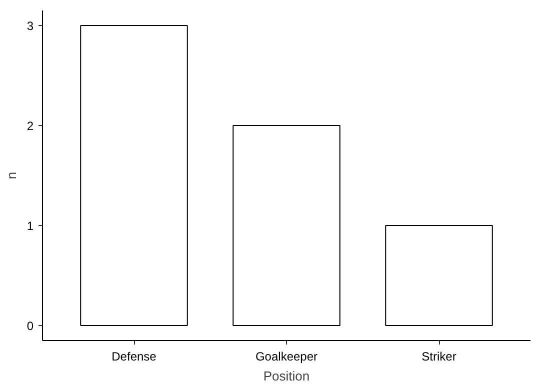  Describe the element at coordinates (439, 357) in the screenshot. I see `x-tick-label: Striker` at that location.